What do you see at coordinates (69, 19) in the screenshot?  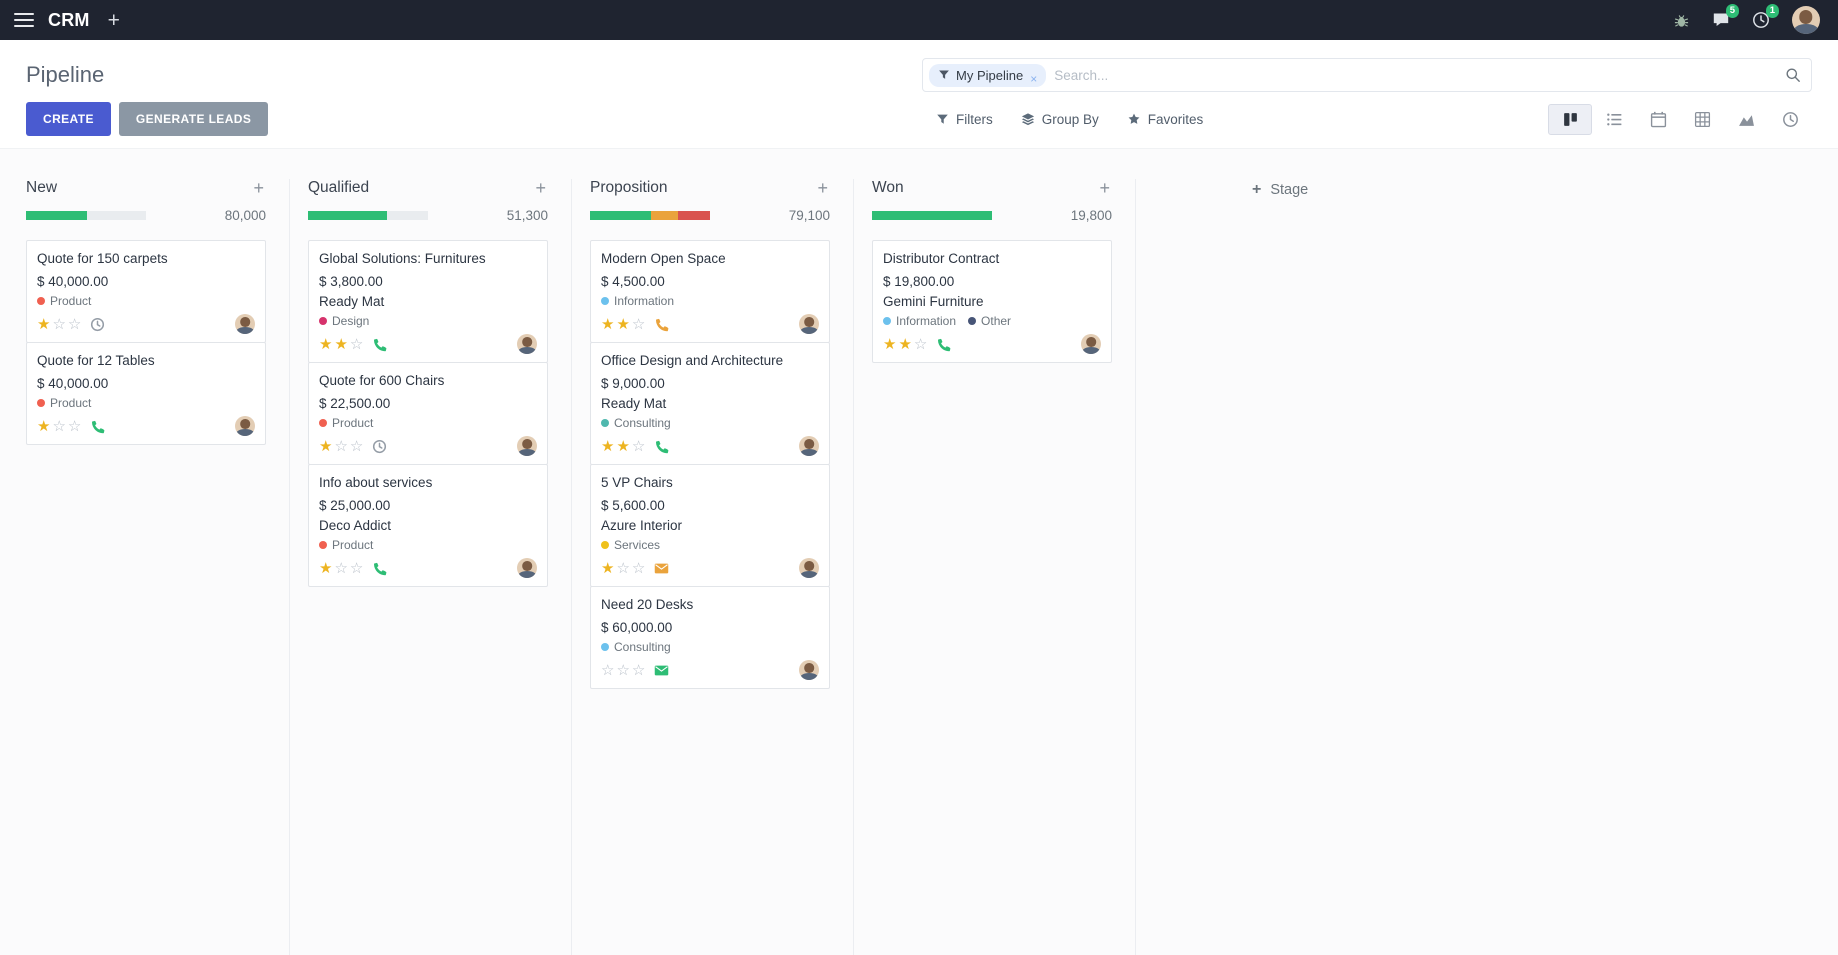 I see `app-name: CRM` at bounding box center [69, 19].